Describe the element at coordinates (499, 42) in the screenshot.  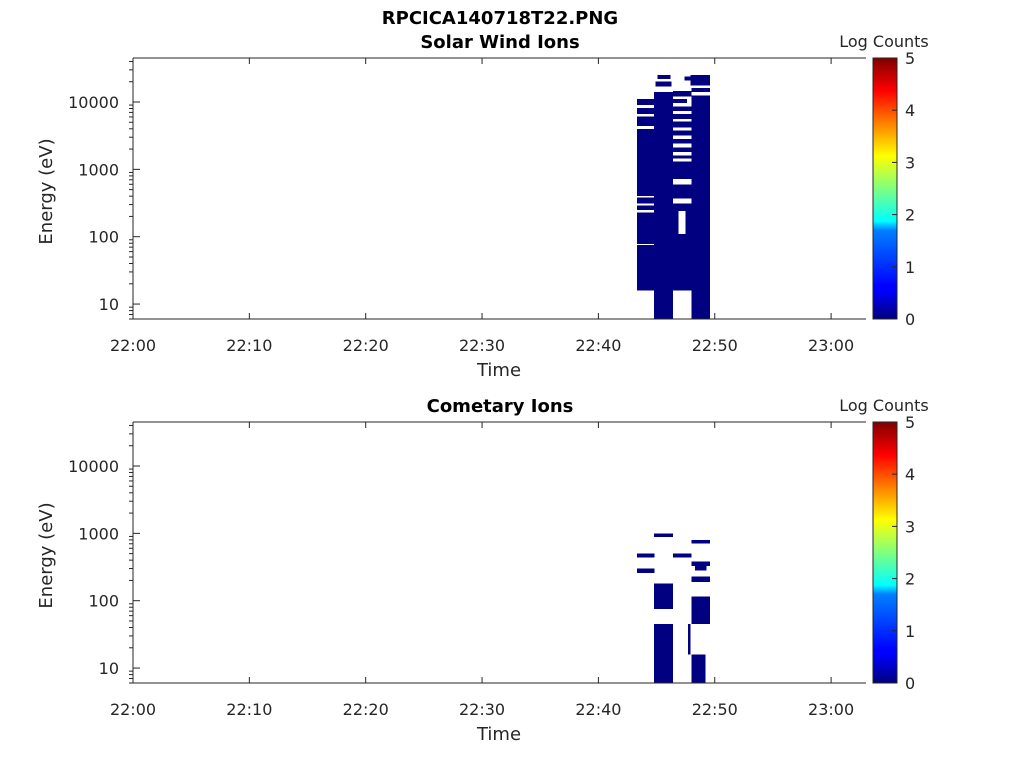
I see `panel-title: Solar Wind Ions` at that location.